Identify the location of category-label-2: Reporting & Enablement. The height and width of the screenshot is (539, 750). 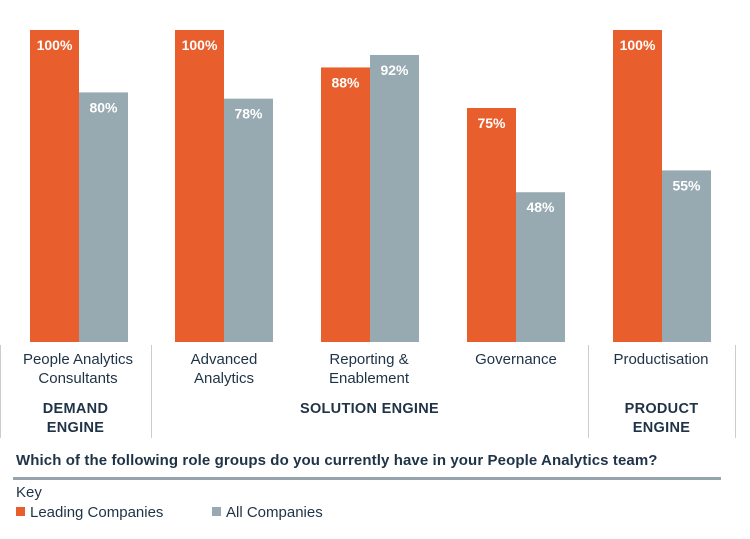
(369, 369).